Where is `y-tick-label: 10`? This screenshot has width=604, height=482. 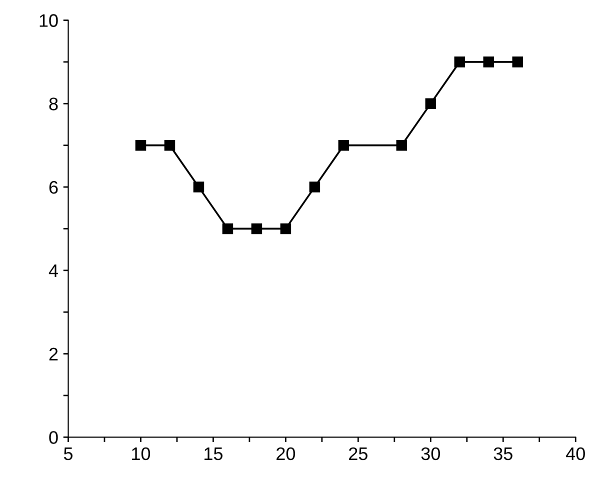
y-tick-label: 10 is located at coordinates (49, 20).